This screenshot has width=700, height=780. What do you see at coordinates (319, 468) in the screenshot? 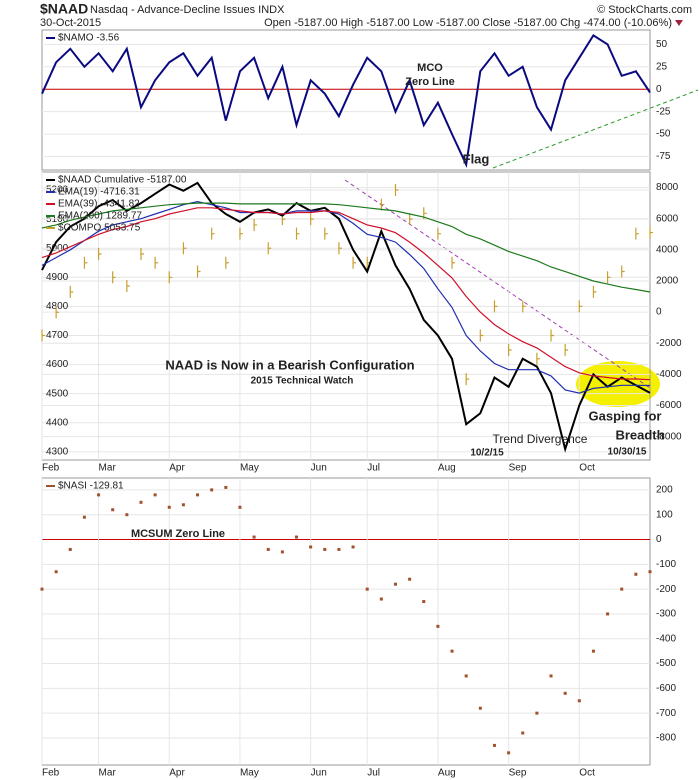
I see `x-tick-label: Jun` at bounding box center [319, 468].